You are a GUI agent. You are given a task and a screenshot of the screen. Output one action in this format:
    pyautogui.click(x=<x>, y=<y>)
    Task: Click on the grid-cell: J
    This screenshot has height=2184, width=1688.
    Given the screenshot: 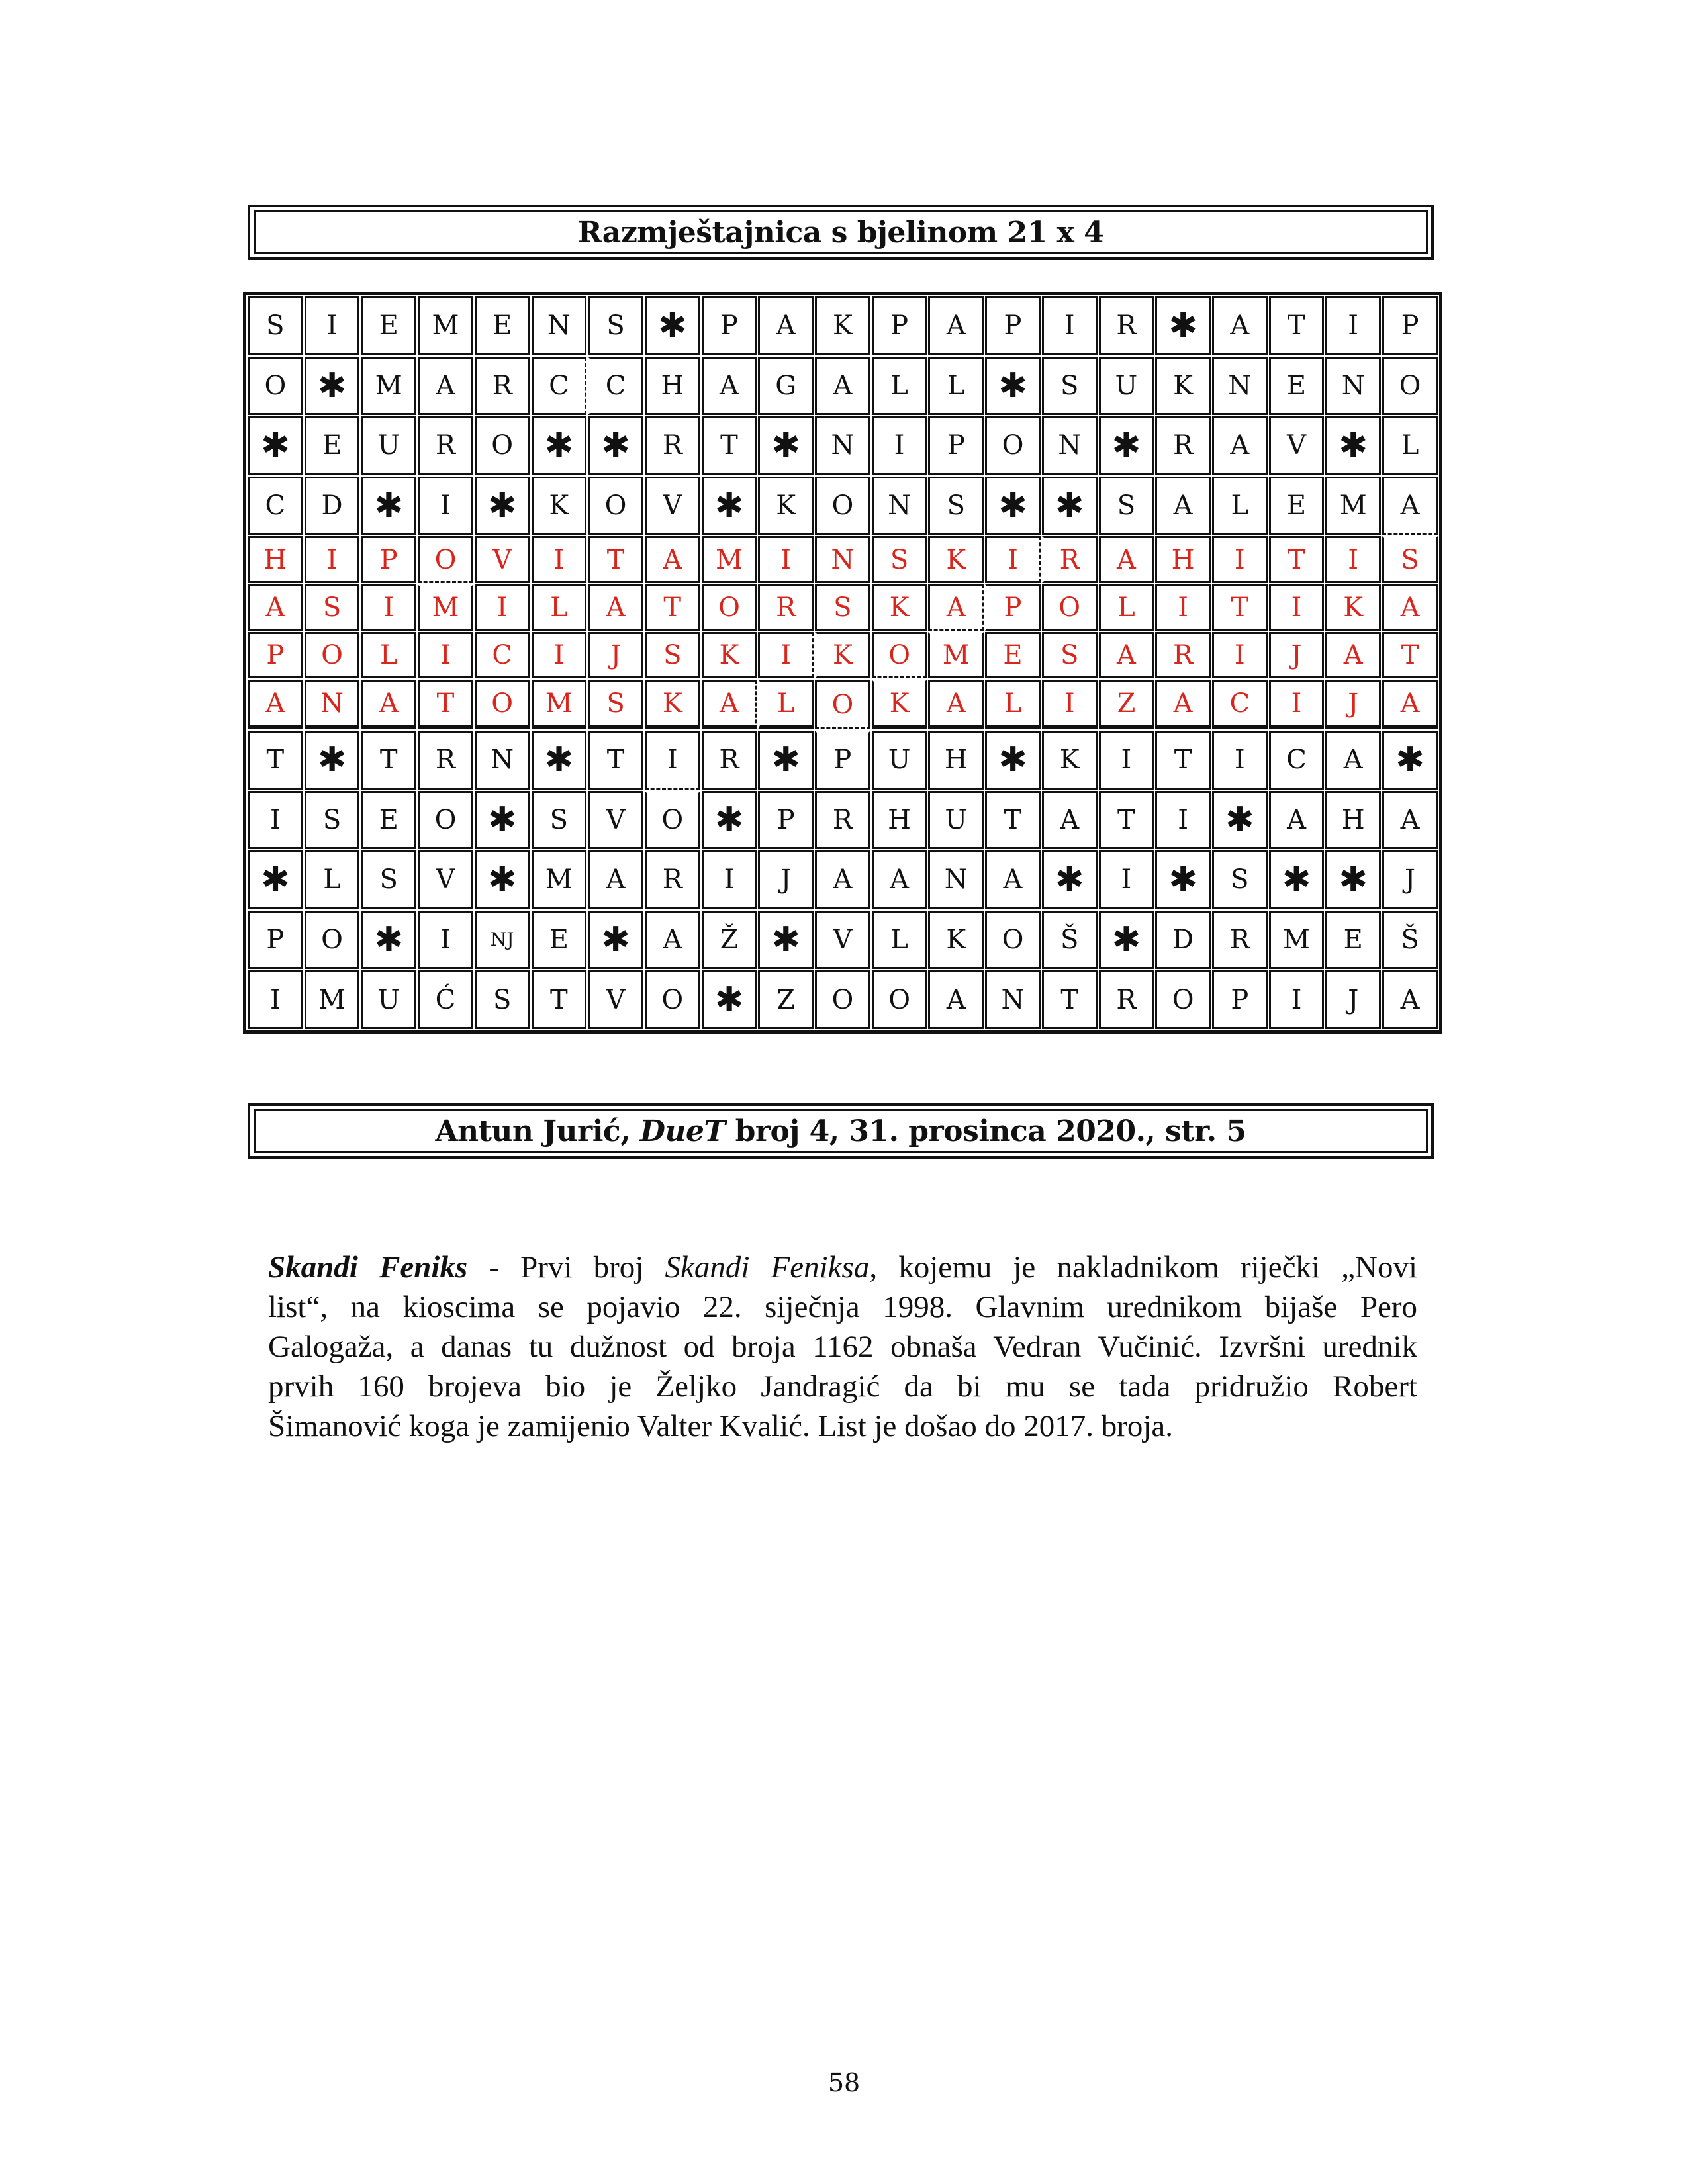 What is the action you would take?
    pyautogui.click(x=1410, y=879)
    